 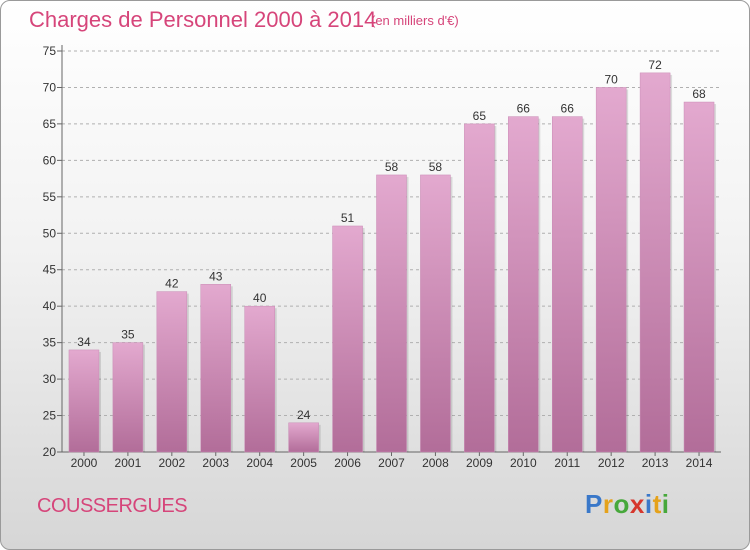 I want to click on chart-title: Charges de Personnel 2000 à 2014, so click(x=203, y=19).